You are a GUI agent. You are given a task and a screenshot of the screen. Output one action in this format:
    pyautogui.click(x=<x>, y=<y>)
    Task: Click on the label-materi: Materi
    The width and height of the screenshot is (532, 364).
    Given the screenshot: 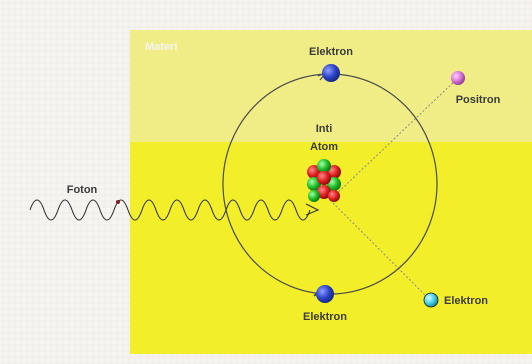 What is the action you would take?
    pyautogui.click(x=161, y=47)
    